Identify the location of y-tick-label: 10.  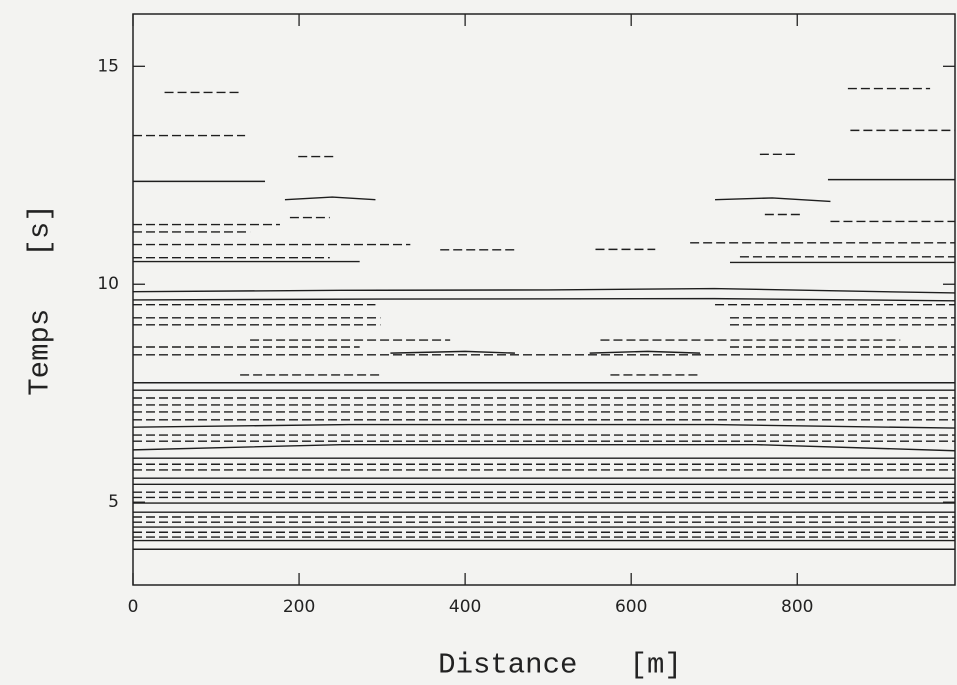
(108, 284).